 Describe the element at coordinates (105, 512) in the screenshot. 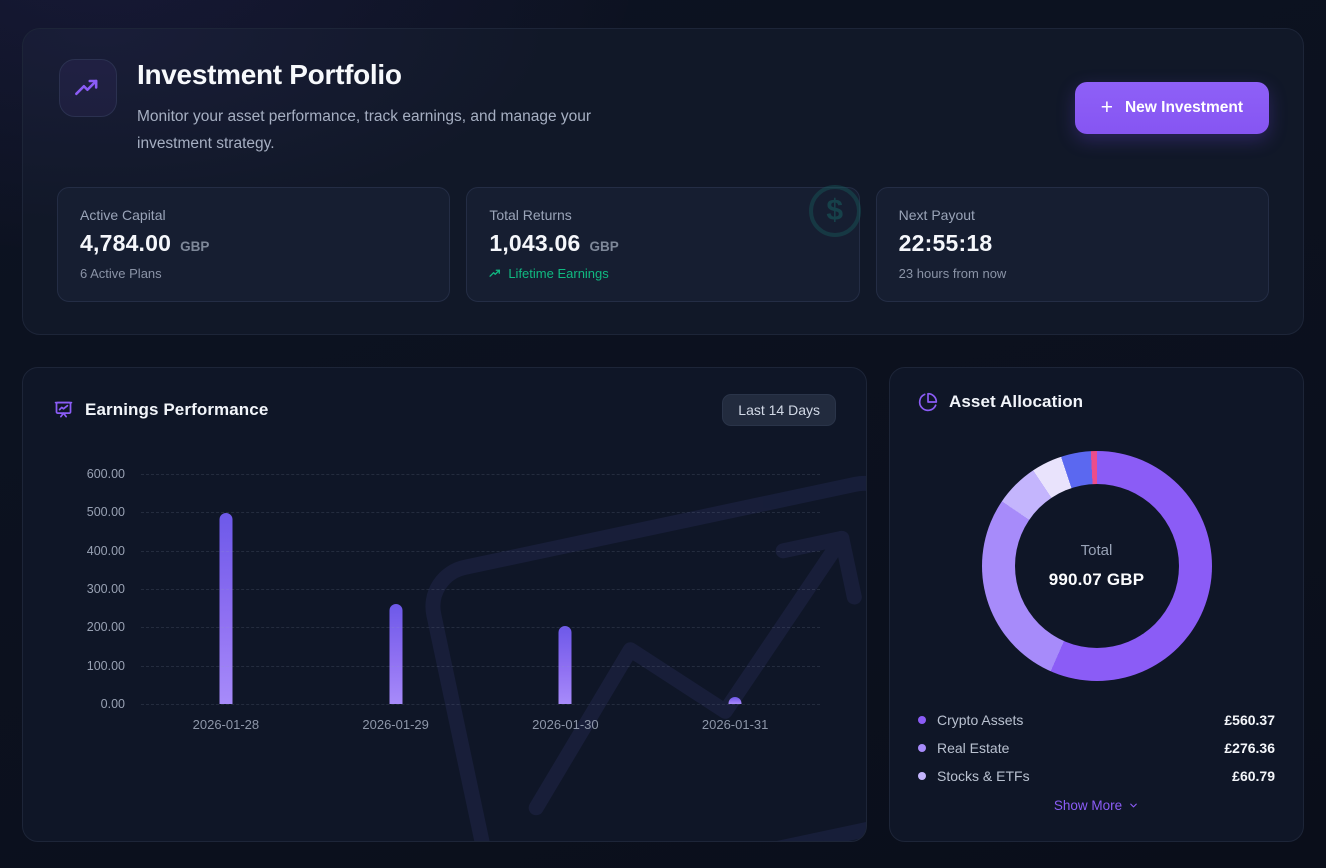

I see `y-tick-label: 500.00` at that location.